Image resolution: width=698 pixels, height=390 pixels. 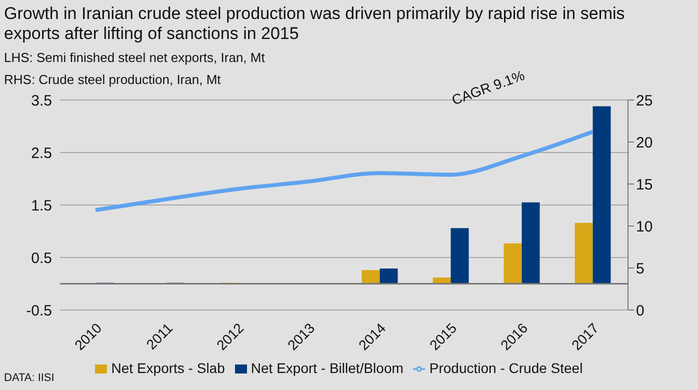 I want to click on chart-title: Growth in Iranian crude steel production was driven primarily by rapid rise in semis exports after lifting of sanctions in 2015, so click(x=315, y=24).